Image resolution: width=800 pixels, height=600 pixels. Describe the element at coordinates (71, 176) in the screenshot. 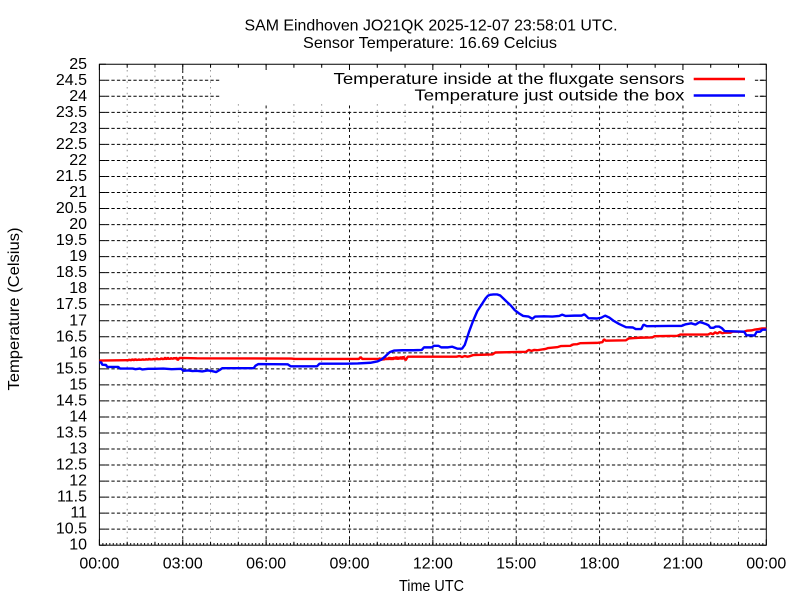

I see `svg-text: 21.5` at that location.